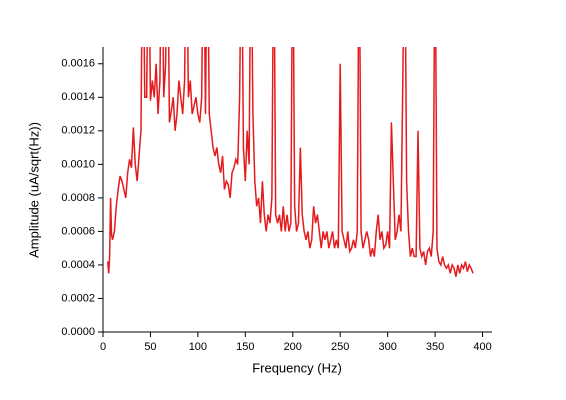  What do you see at coordinates (435, 347) in the screenshot?
I see `x-tick-label: 350` at bounding box center [435, 347].